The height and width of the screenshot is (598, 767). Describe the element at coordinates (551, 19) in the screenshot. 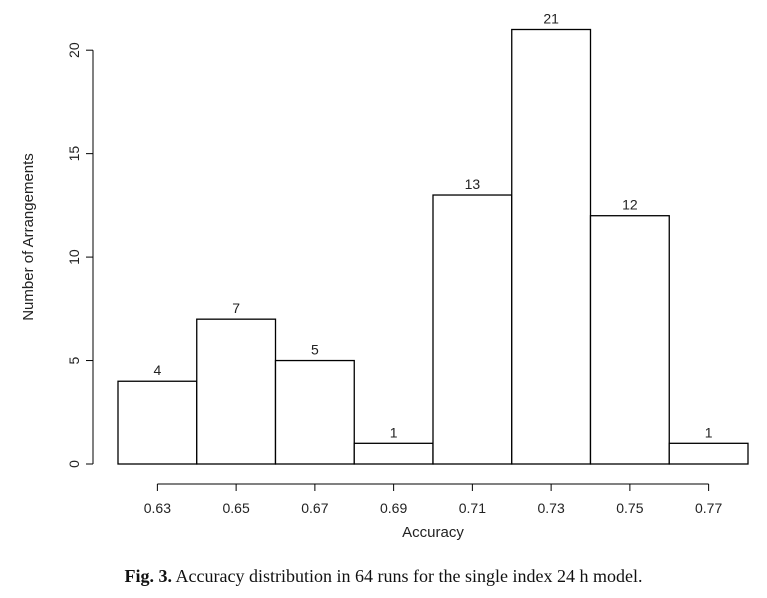

I see `bar-value-label: 21` at that location.